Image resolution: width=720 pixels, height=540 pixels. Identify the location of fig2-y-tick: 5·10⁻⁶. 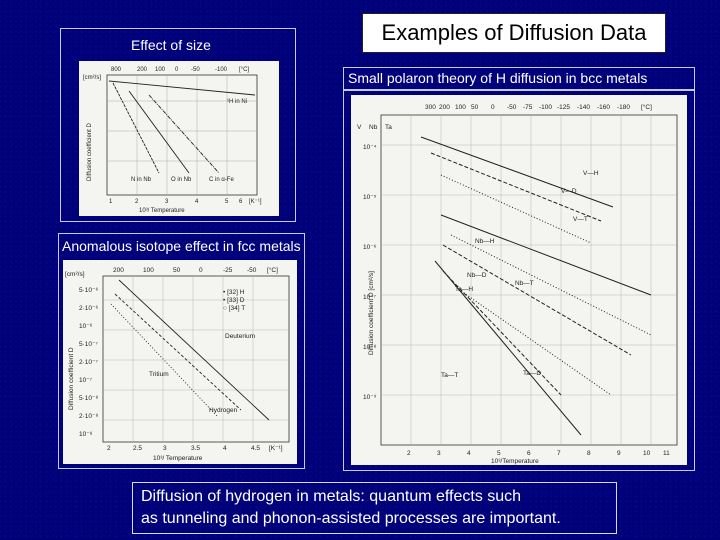
(88, 290).